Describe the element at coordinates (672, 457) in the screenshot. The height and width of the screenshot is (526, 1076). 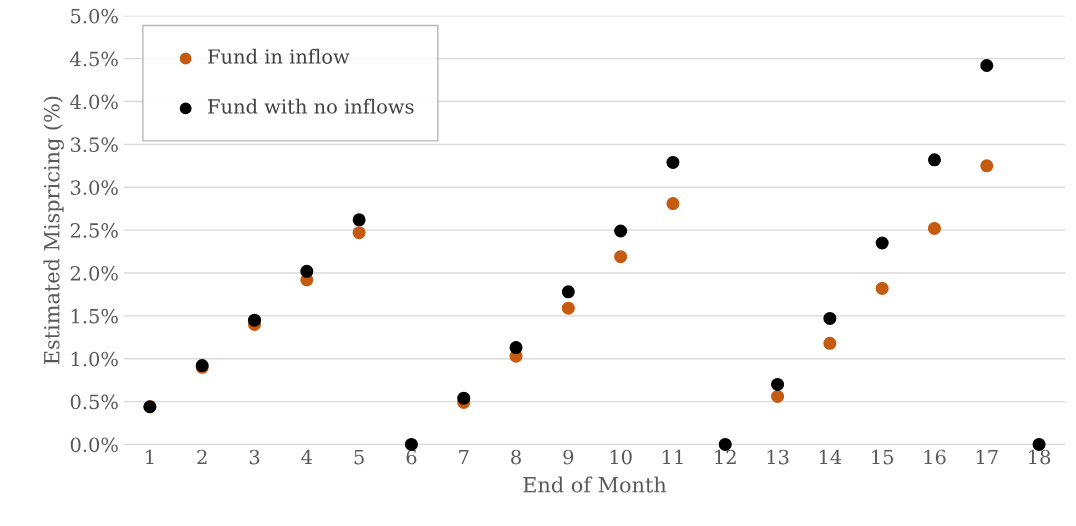
I see `x-tick-label: 11` at that location.